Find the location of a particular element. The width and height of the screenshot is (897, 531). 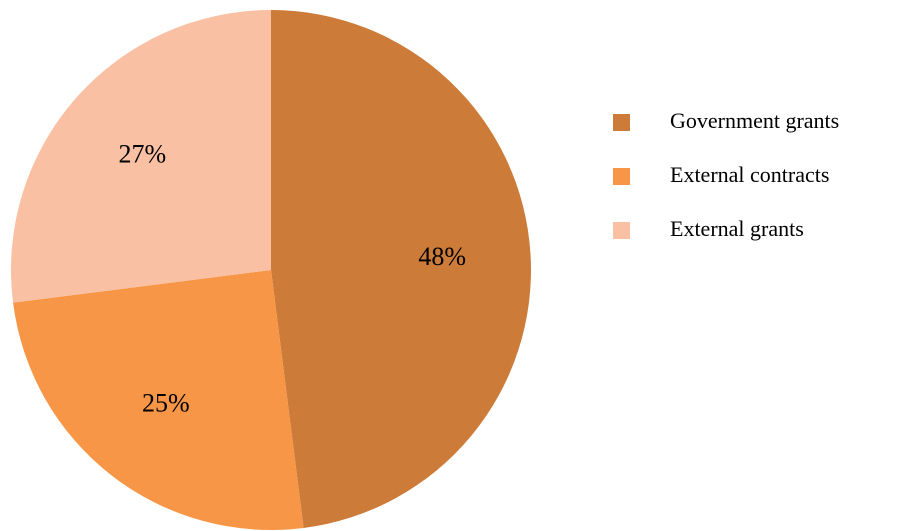

data-label: 27% is located at coordinates (142, 153).